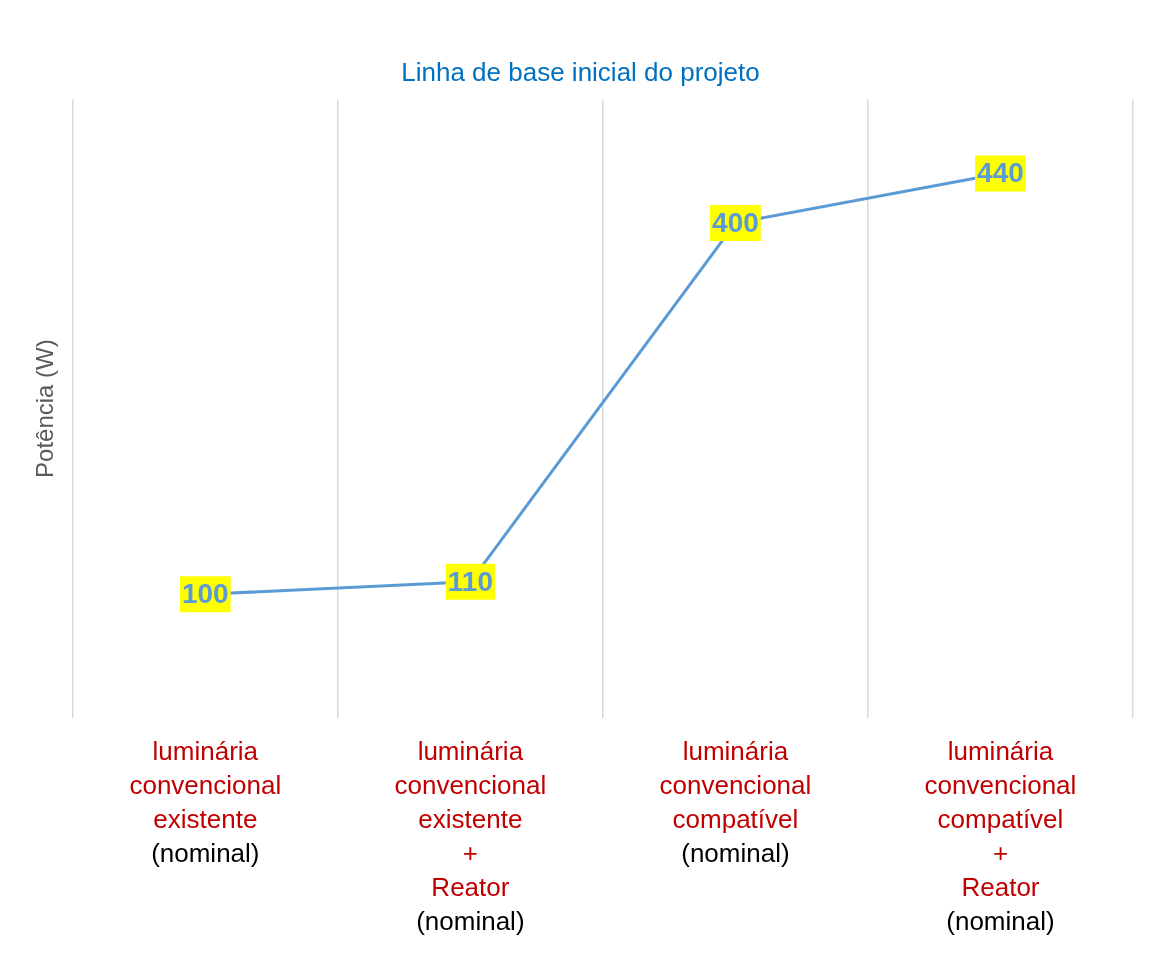 The width and height of the screenshot is (1166, 956). Describe the element at coordinates (205, 802) in the screenshot. I see `x-tick-label: luminária convencional existente (nominal)` at that location.